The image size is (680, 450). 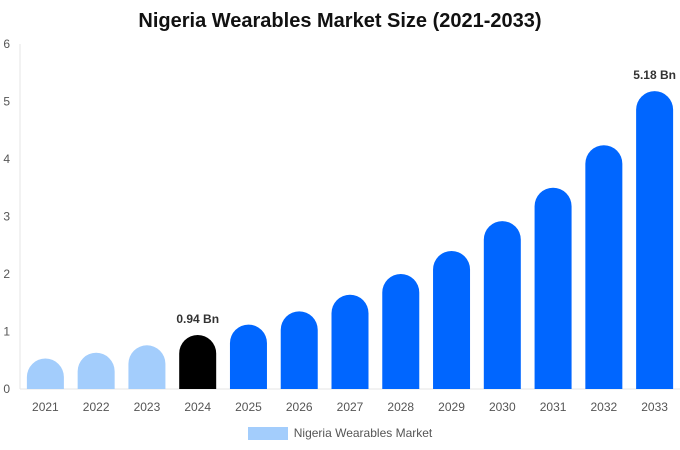 I want to click on bar-2024, so click(x=198, y=361).